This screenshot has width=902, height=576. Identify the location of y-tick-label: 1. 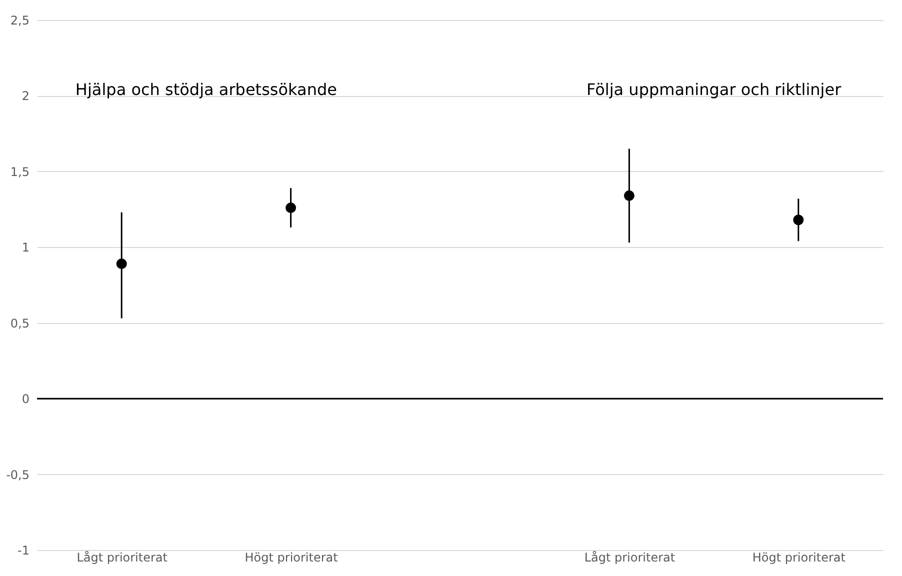
(26, 247).